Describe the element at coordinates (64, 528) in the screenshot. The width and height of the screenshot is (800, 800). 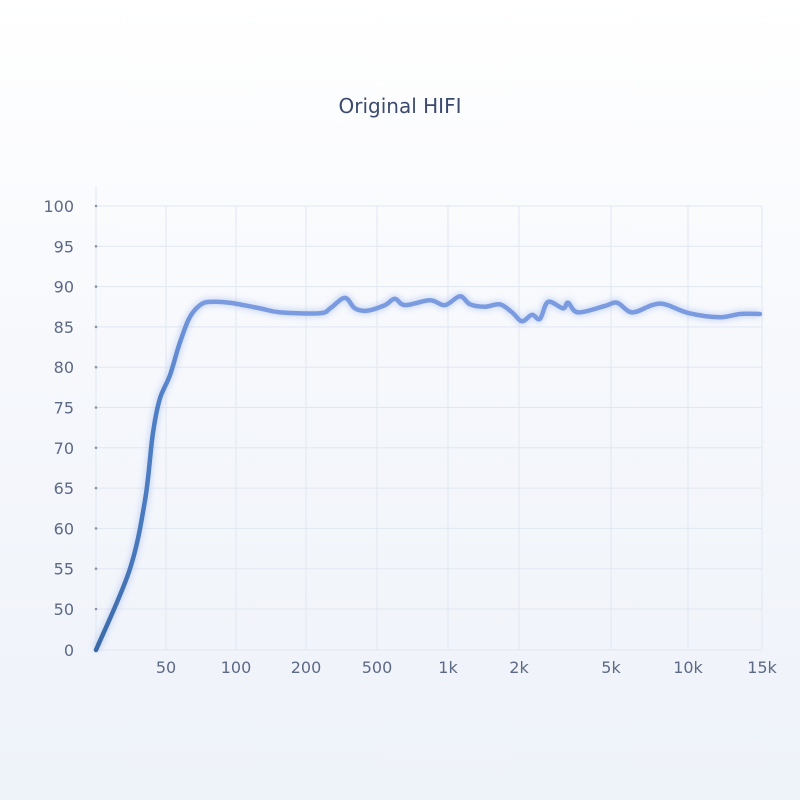
I see `y-tick-label: 60` at that location.